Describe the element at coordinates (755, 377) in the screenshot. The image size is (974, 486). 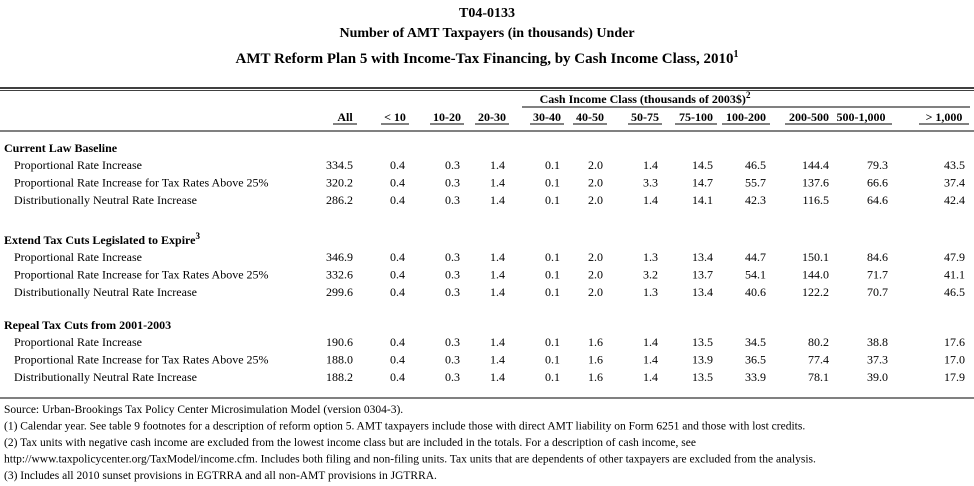
I see `cell-value: 33.9` at that location.